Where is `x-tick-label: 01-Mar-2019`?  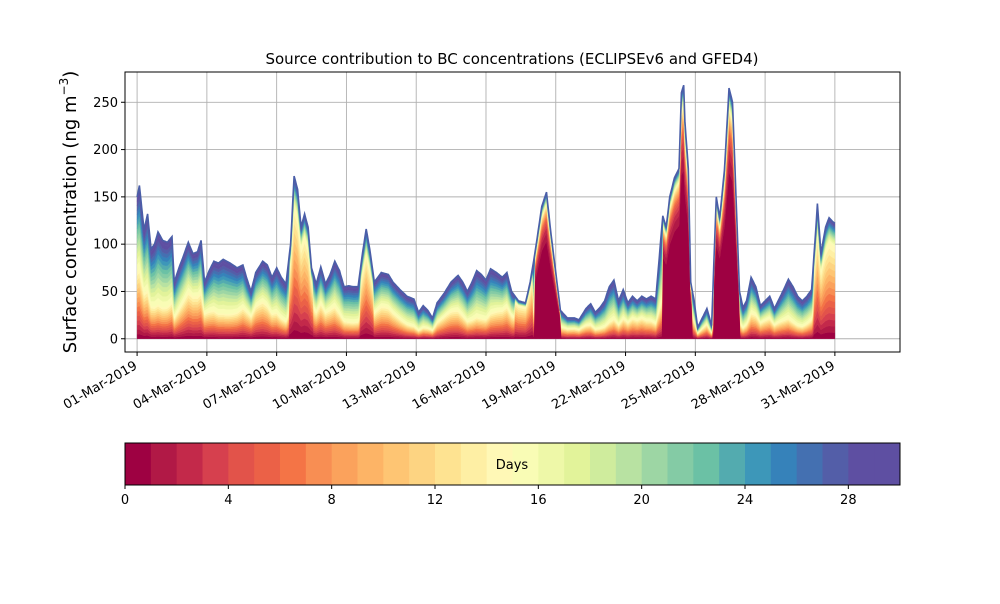 x-tick-label: 01-Mar-2019 is located at coordinates (100, 385).